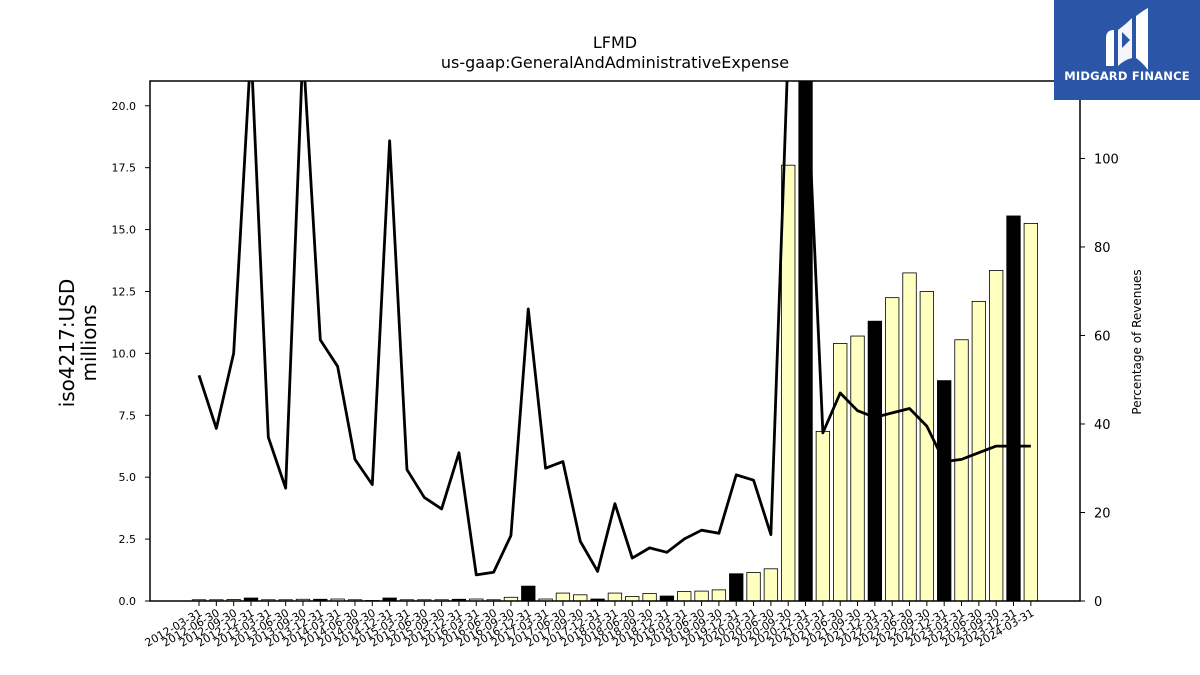  Describe the element at coordinates (1127, 39) in the screenshot. I see `m-logo-icon` at that location.